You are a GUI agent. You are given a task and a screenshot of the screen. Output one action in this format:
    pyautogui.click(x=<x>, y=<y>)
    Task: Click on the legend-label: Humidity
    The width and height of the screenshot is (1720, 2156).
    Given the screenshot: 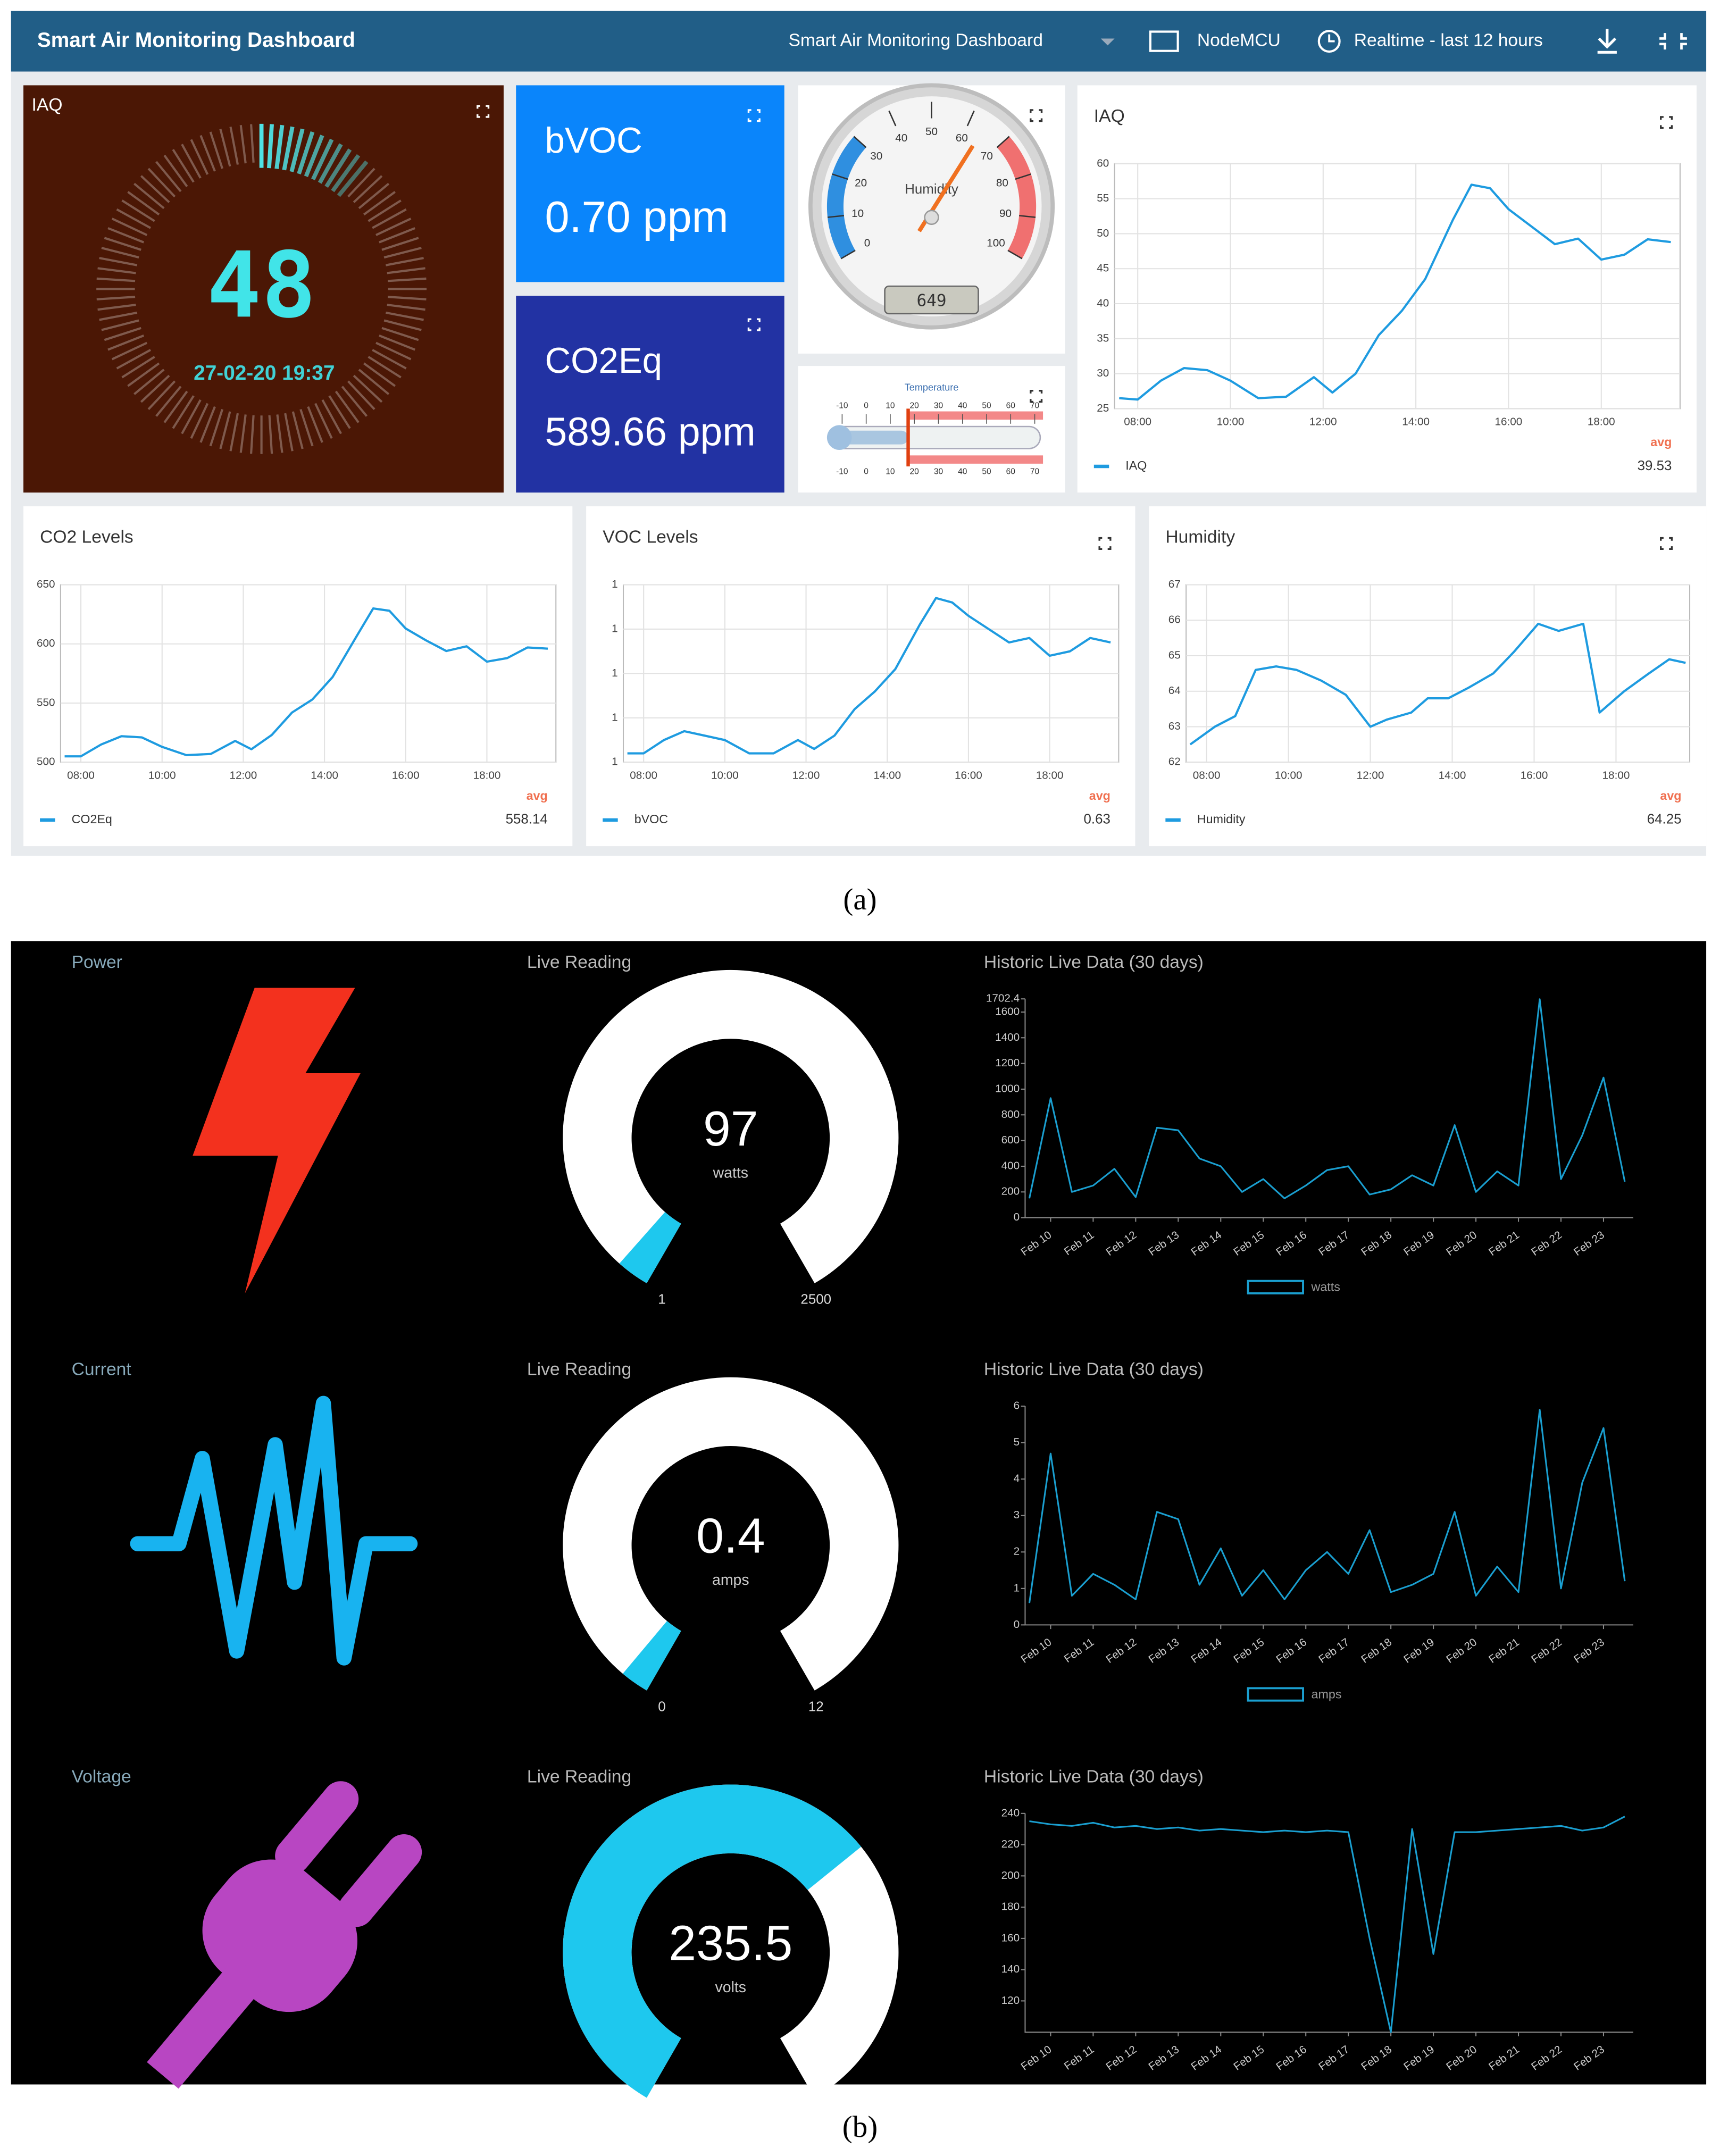 What is the action you would take?
    pyautogui.click(x=1221, y=819)
    